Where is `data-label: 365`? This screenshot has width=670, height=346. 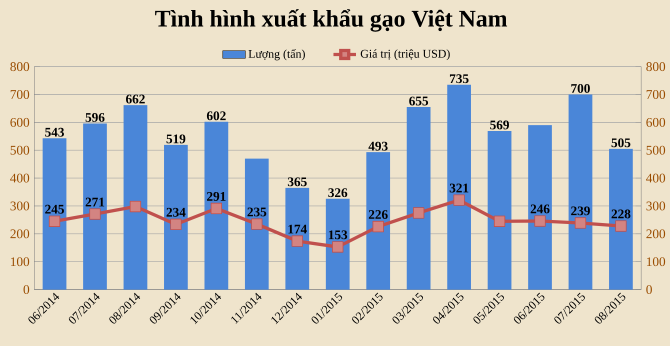
data-label: 365 is located at coordinates (297, 181).